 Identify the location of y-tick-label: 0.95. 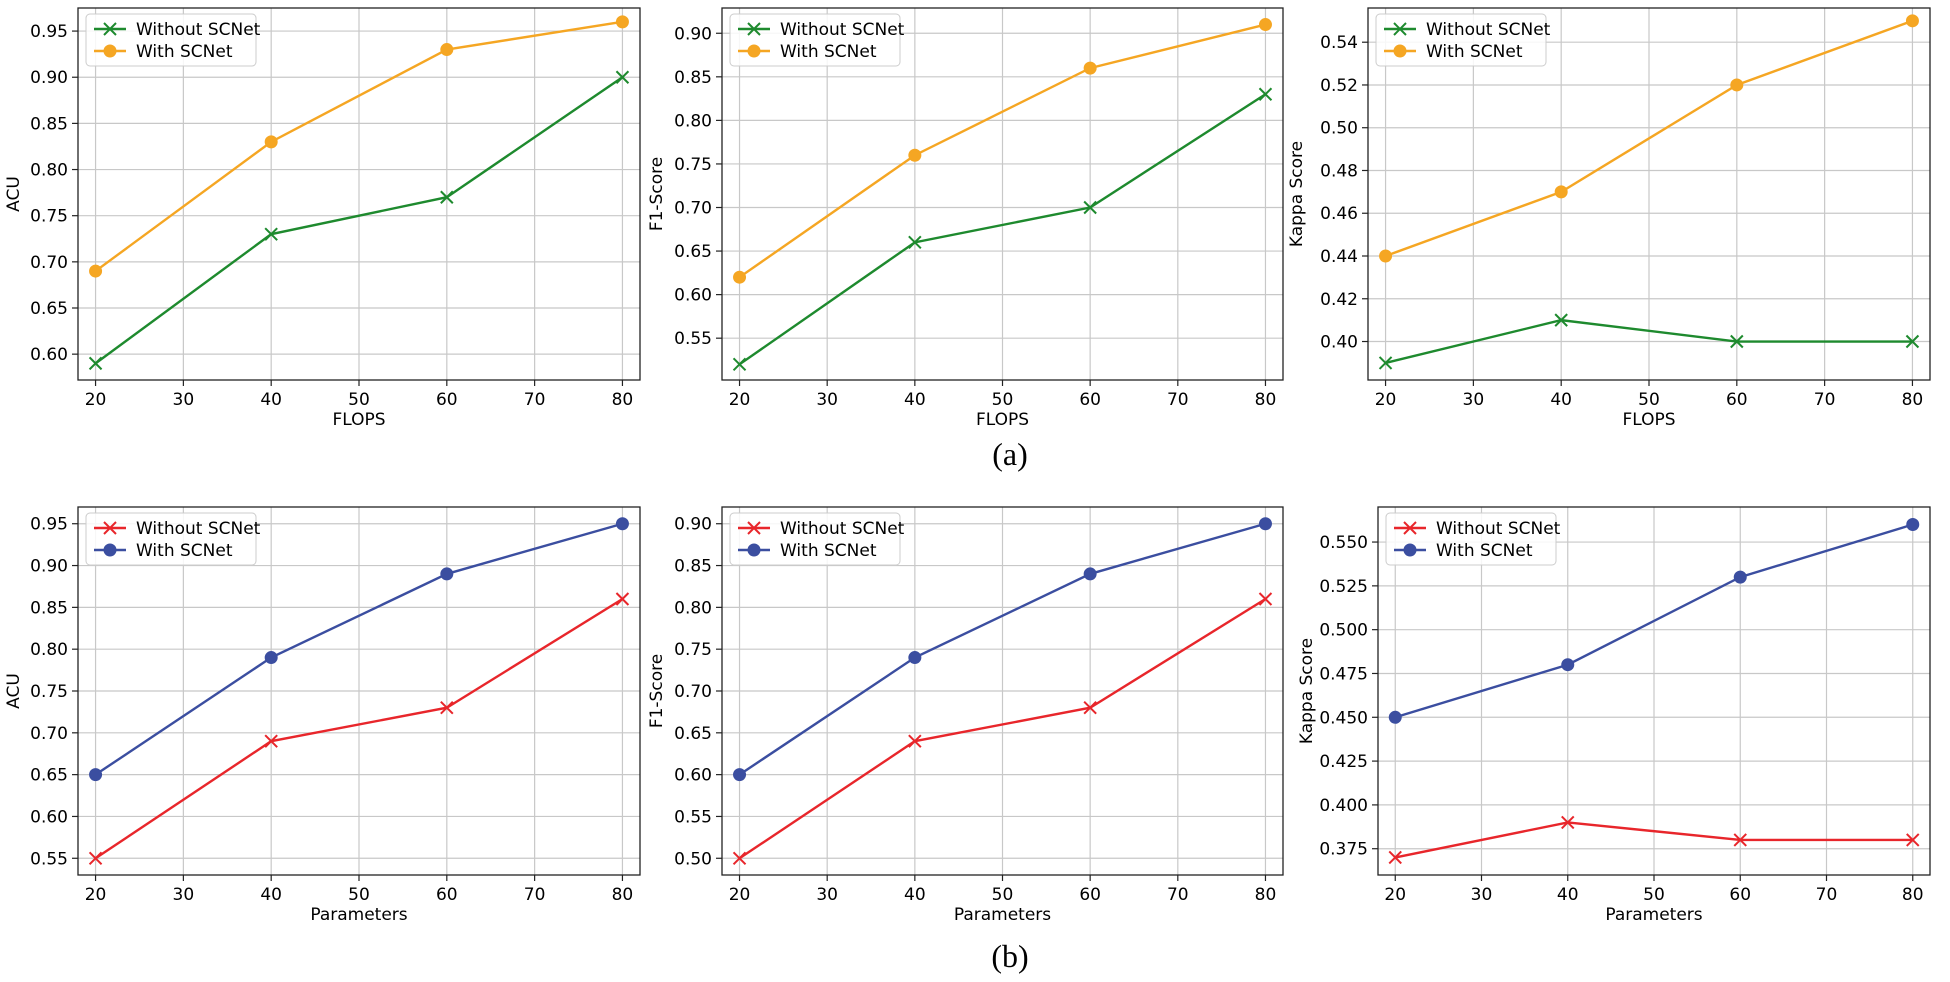
(49, 525).